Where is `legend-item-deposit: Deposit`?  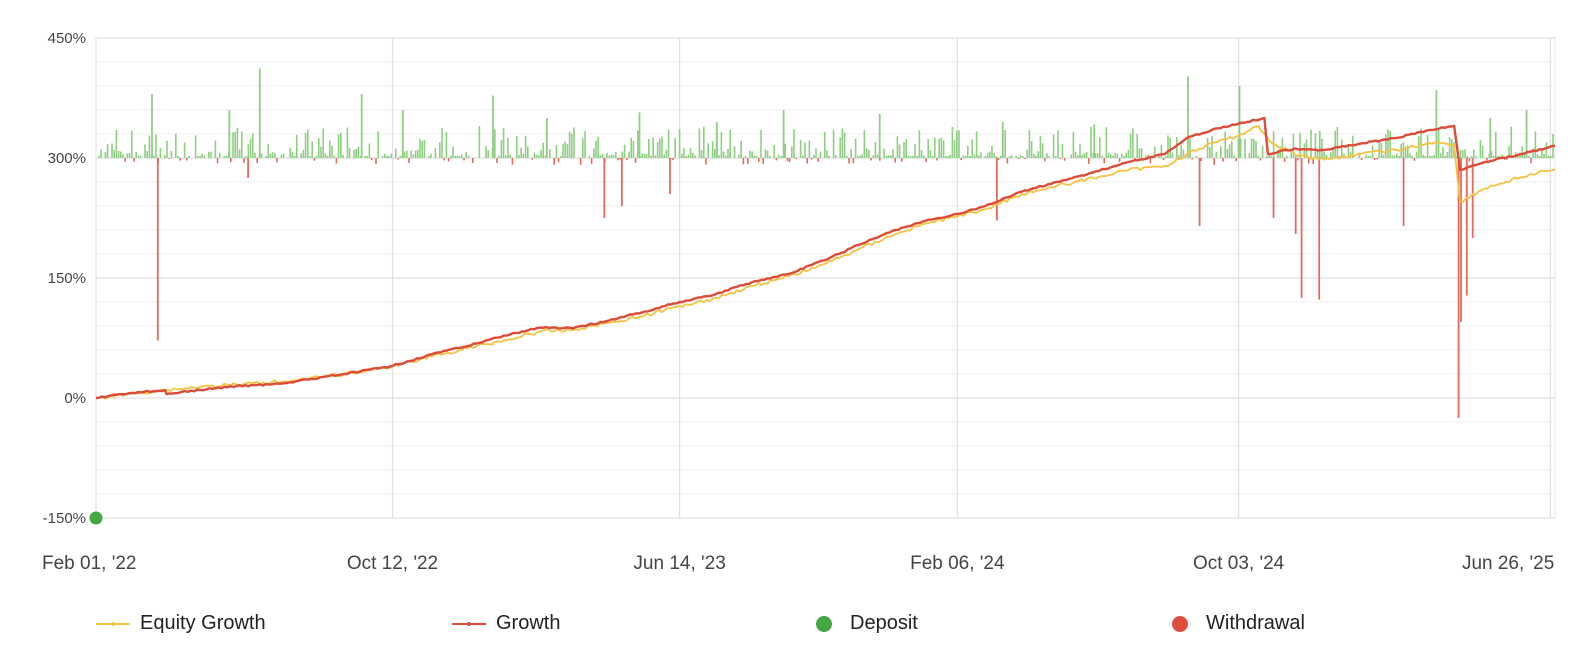 legend-item-deposit: Deposit is located at coordinates (867, 623).